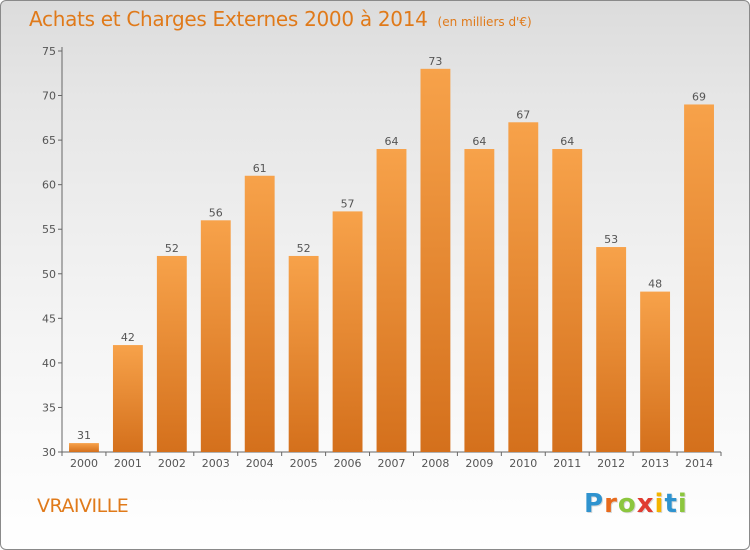 The width and height of the screenshot is (750, 550). What do you see at coordinates (304, 463) in the screenshot?
I see `x-tick-label: 2005` at bounding box center [304, 463].